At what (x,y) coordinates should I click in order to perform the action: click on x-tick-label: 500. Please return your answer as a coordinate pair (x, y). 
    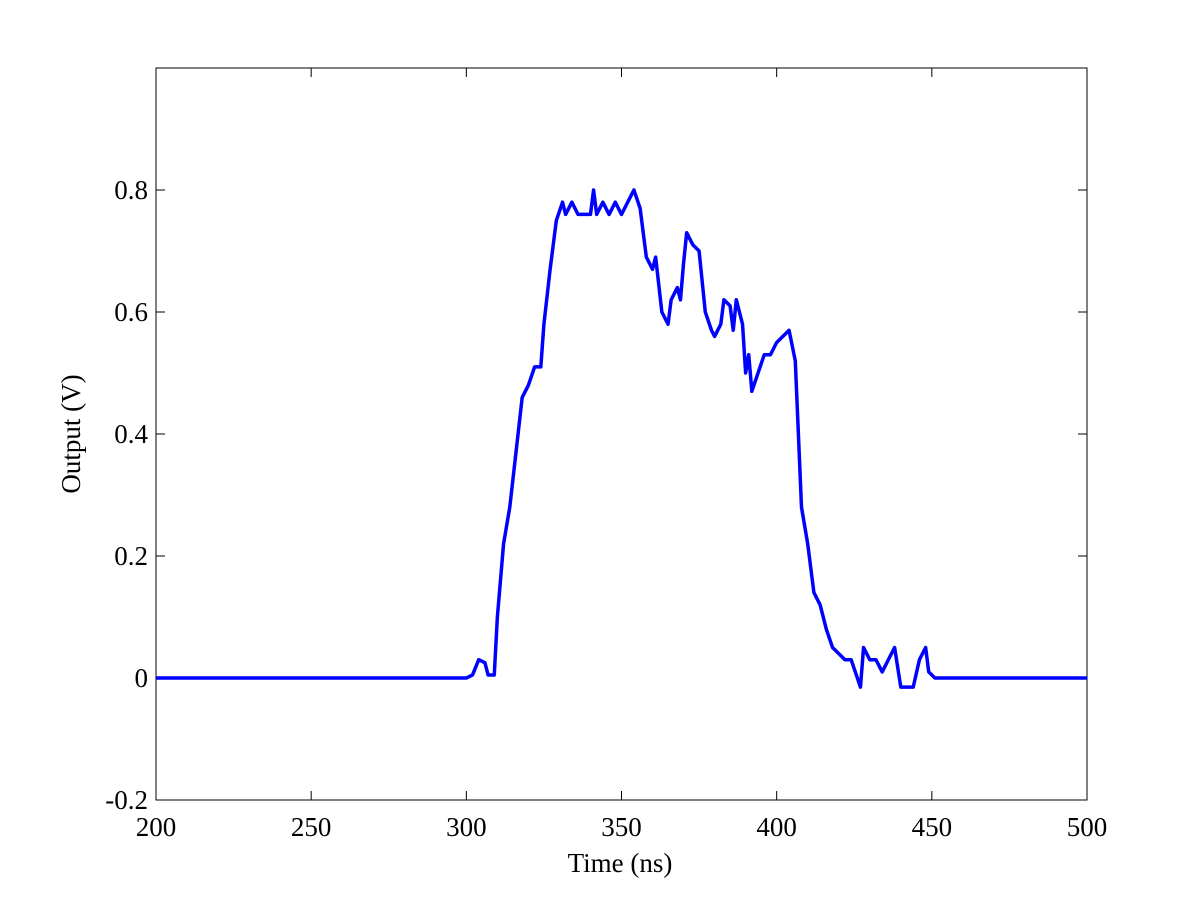
    Looking at the image, I should click on (1087, 827).